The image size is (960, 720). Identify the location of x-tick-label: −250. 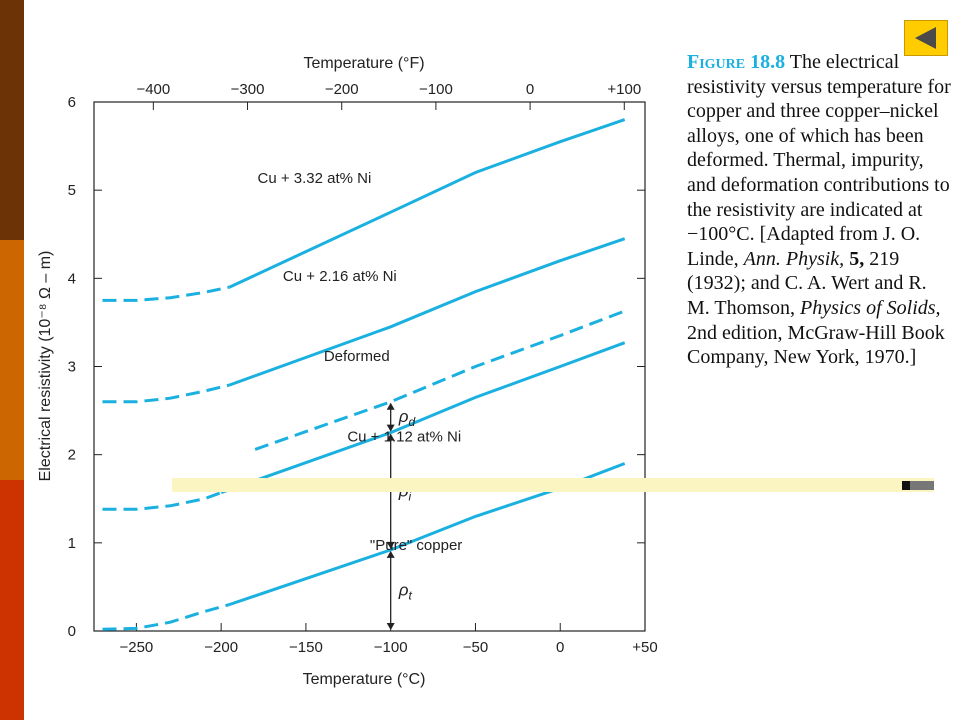
(136, 647).